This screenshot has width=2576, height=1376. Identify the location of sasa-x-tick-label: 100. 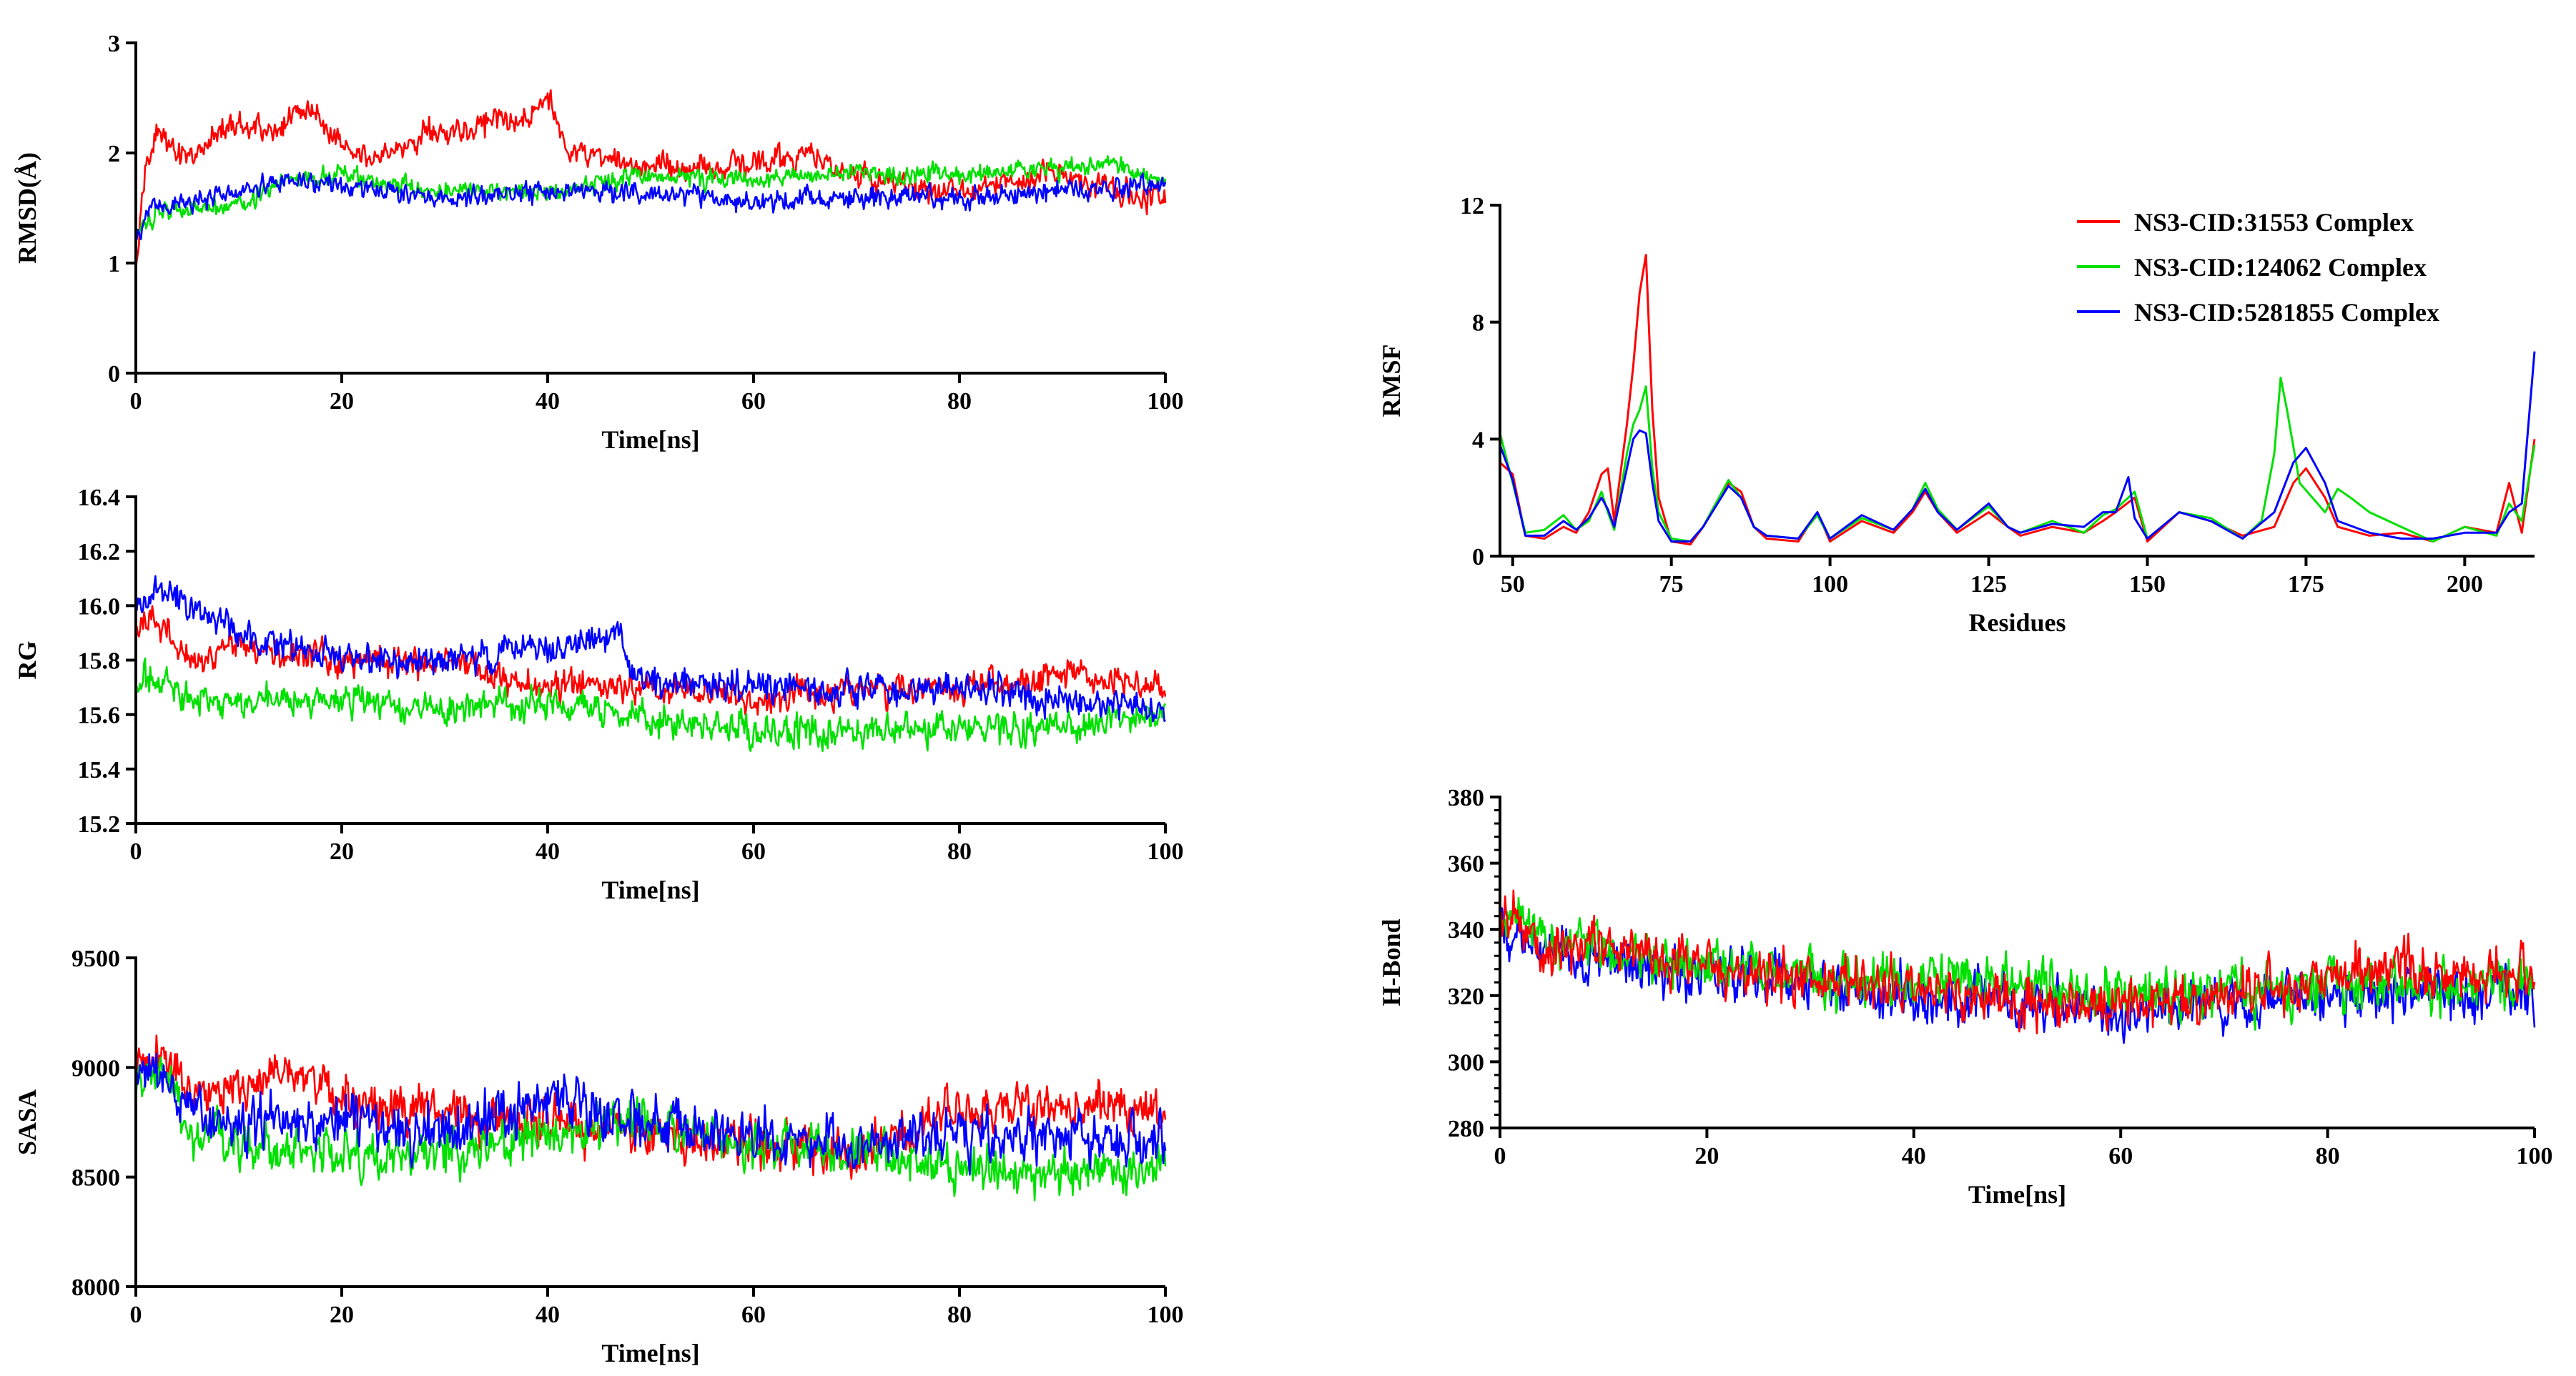
(1166, 1315).